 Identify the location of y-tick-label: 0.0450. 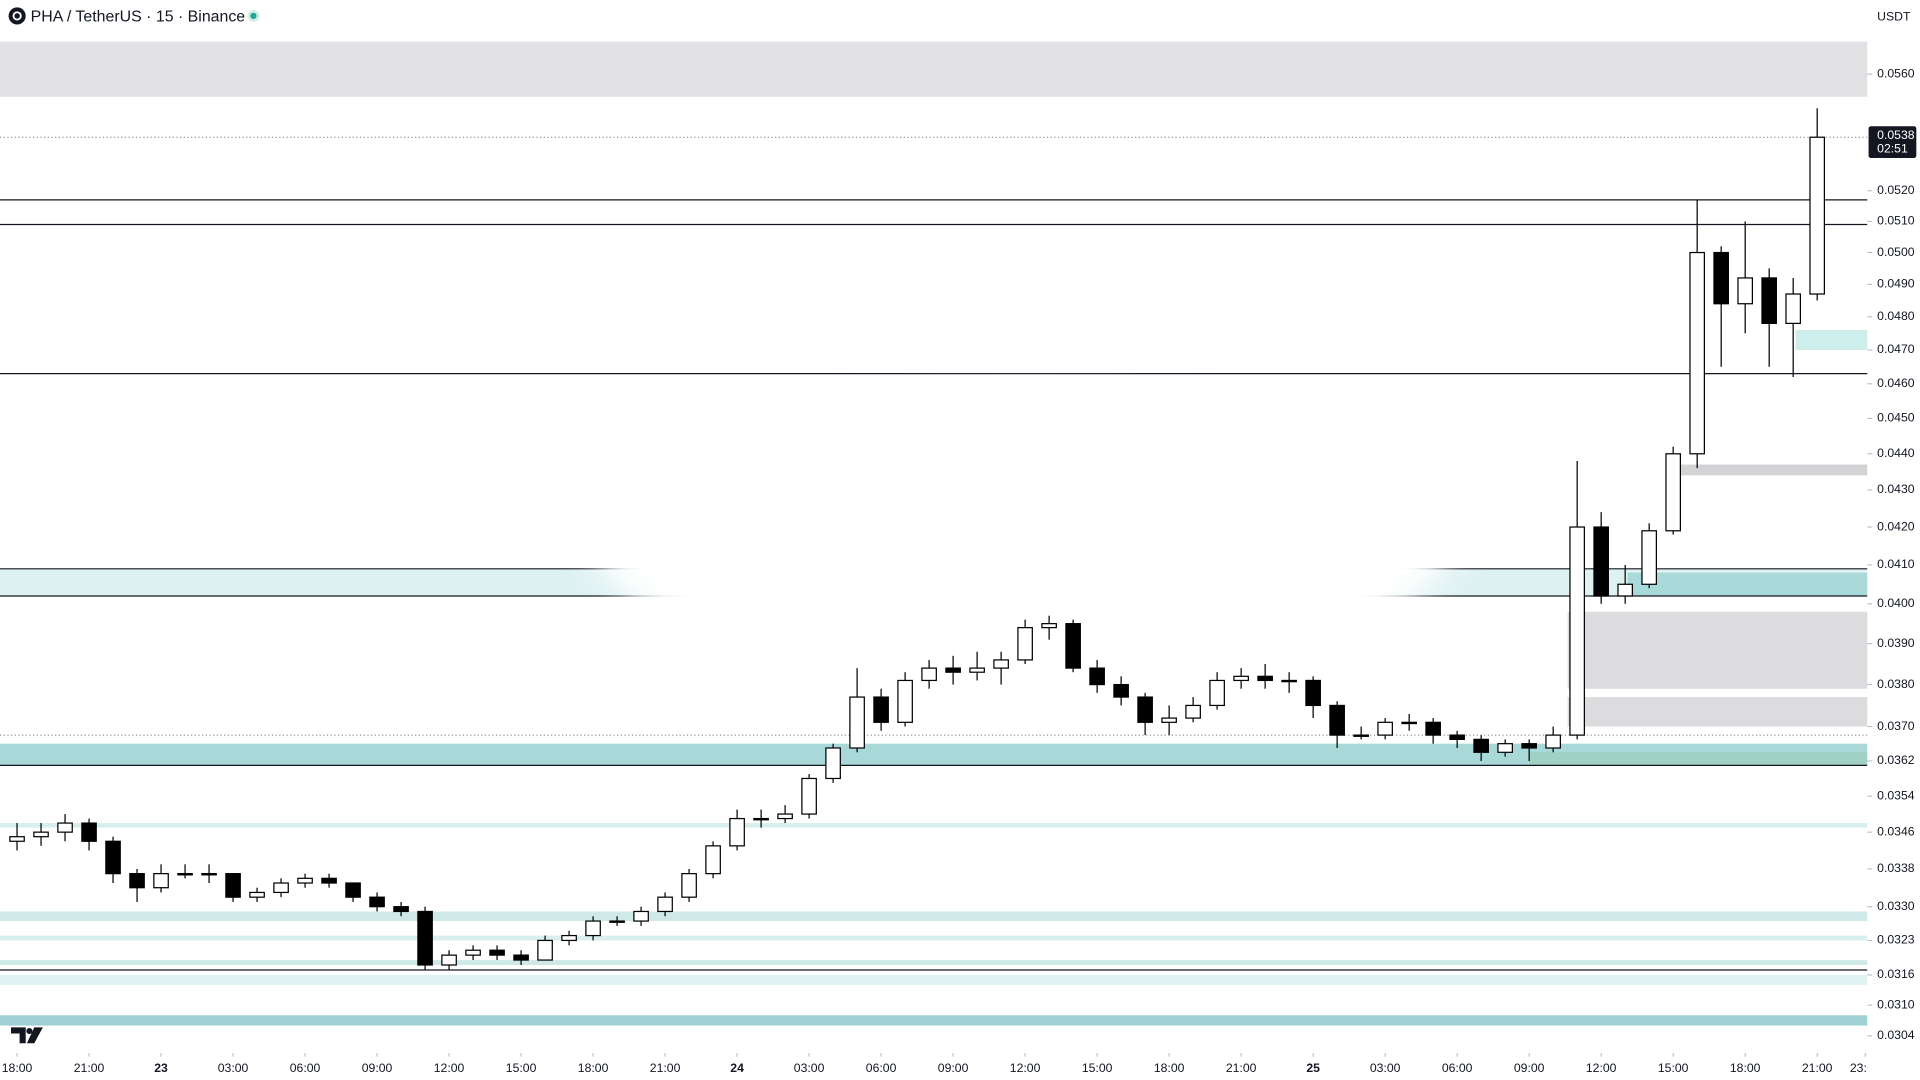
(1896, 418).